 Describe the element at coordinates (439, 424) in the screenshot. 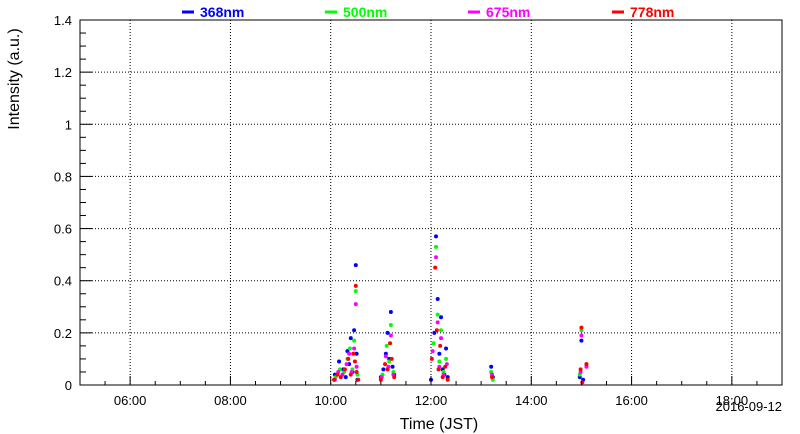

I see `x-axis-title: Time (JST)` at that location.